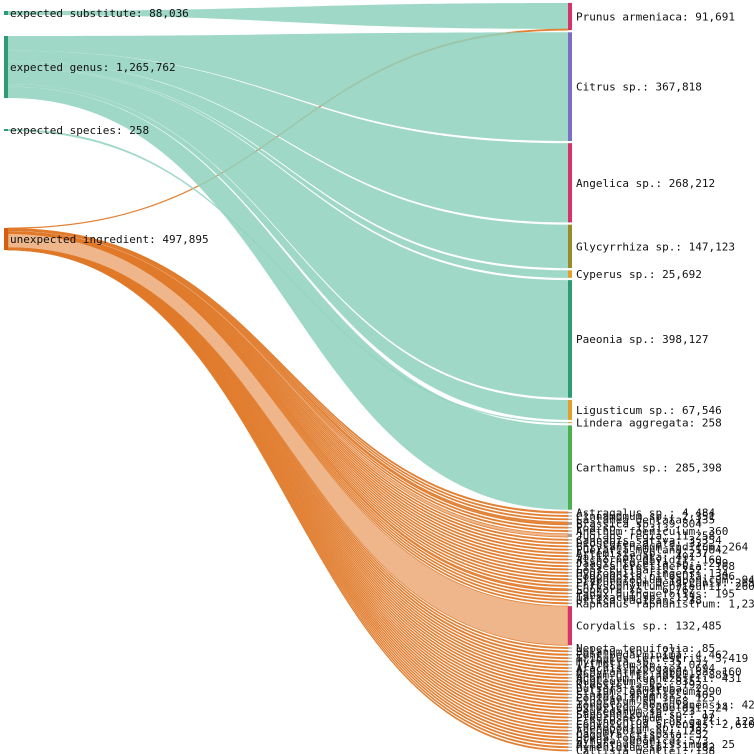  What do you see at coordinates (570, 711) in the screenshot?
I see `target-node-peucedanum-sp` at bounding box center [570, 711].